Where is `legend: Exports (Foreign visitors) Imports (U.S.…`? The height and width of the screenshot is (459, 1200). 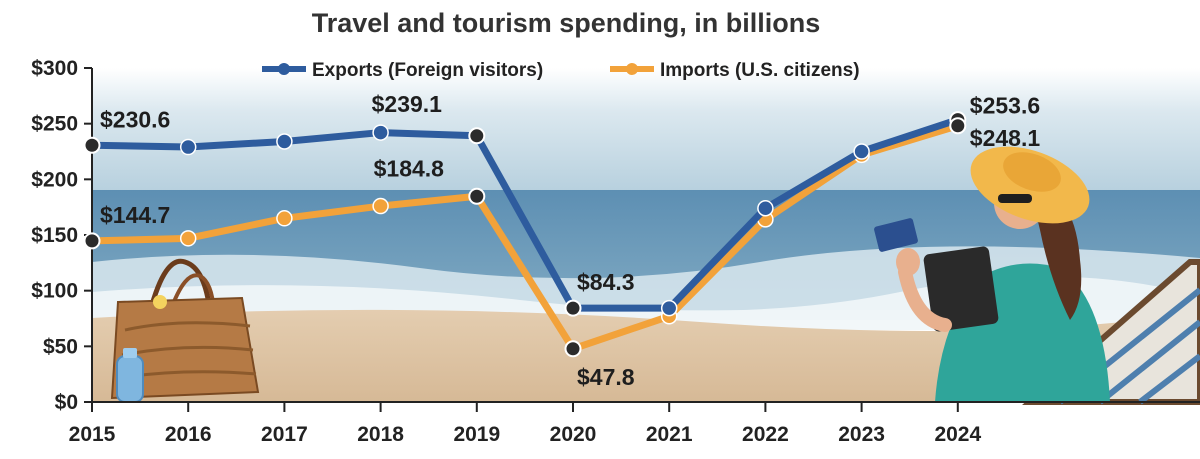
legend: Exports (Foreign visitors) Imports (U.S.… is located at coordinates (561, 70).